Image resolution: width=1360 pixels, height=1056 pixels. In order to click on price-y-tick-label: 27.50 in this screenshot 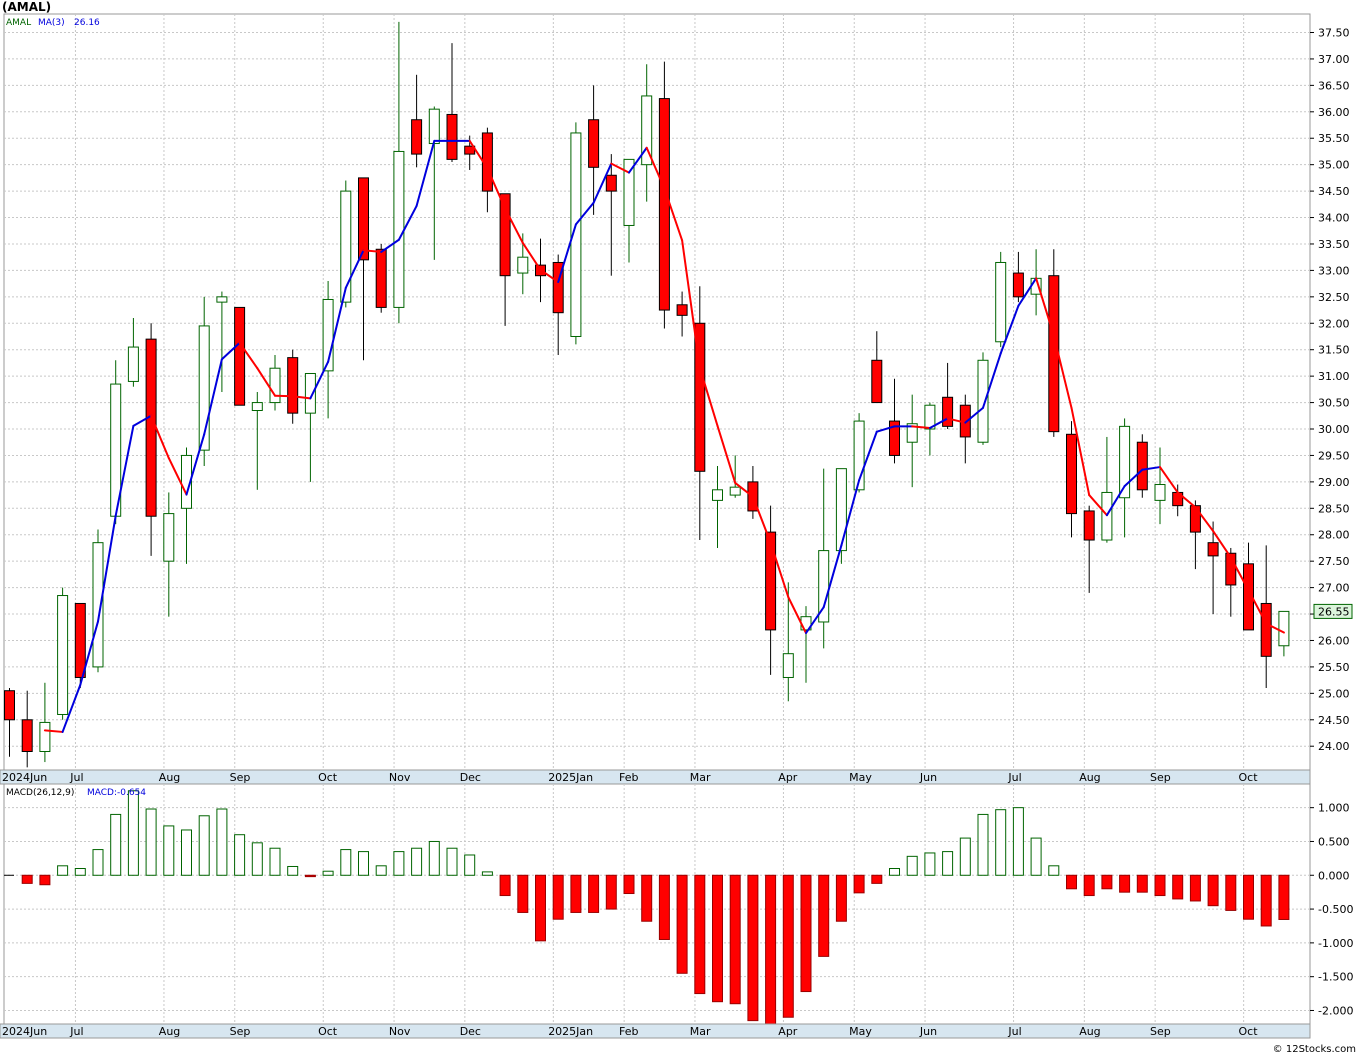, I will do `click(1334, 561)`.